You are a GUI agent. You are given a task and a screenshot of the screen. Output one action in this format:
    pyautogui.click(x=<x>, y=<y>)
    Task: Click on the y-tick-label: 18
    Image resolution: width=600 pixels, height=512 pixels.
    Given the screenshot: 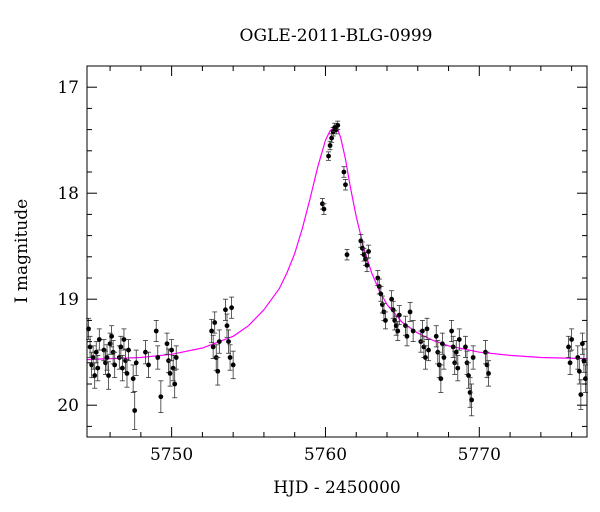 What is the action you would take?
    pyautogui.click(x=68, y=194)
    